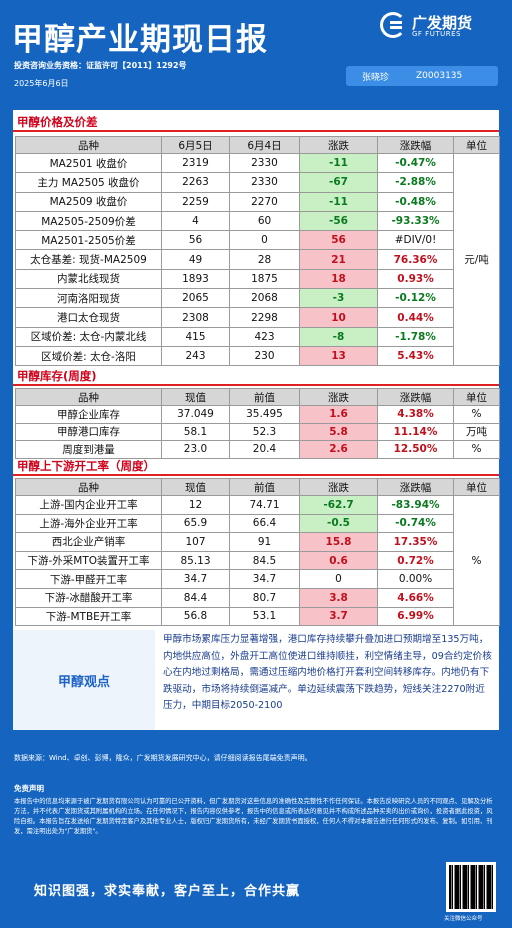 The height and width of the screenshot is (928, 512). I want to click on disclaimer-title: 免责声明, so click(29, 788).